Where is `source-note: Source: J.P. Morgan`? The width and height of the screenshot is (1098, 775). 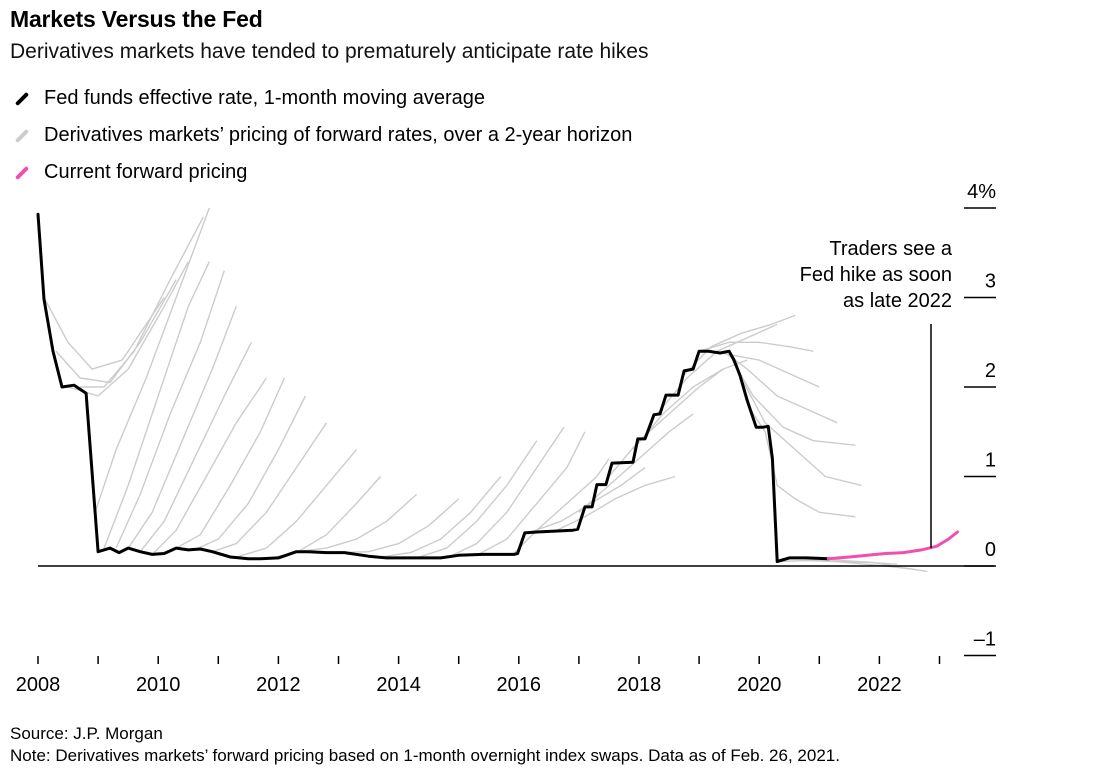
source-note: Source: J.P. Morgan is located at coordinates (86, 733).